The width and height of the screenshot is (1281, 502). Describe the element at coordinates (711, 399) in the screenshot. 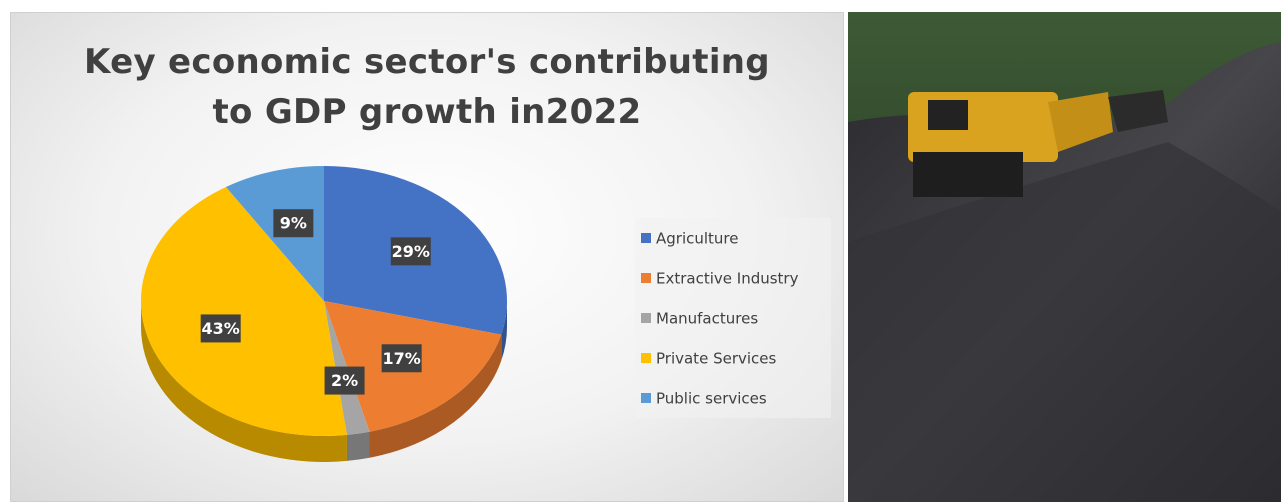

I see `legend-label: Public services` at that location.